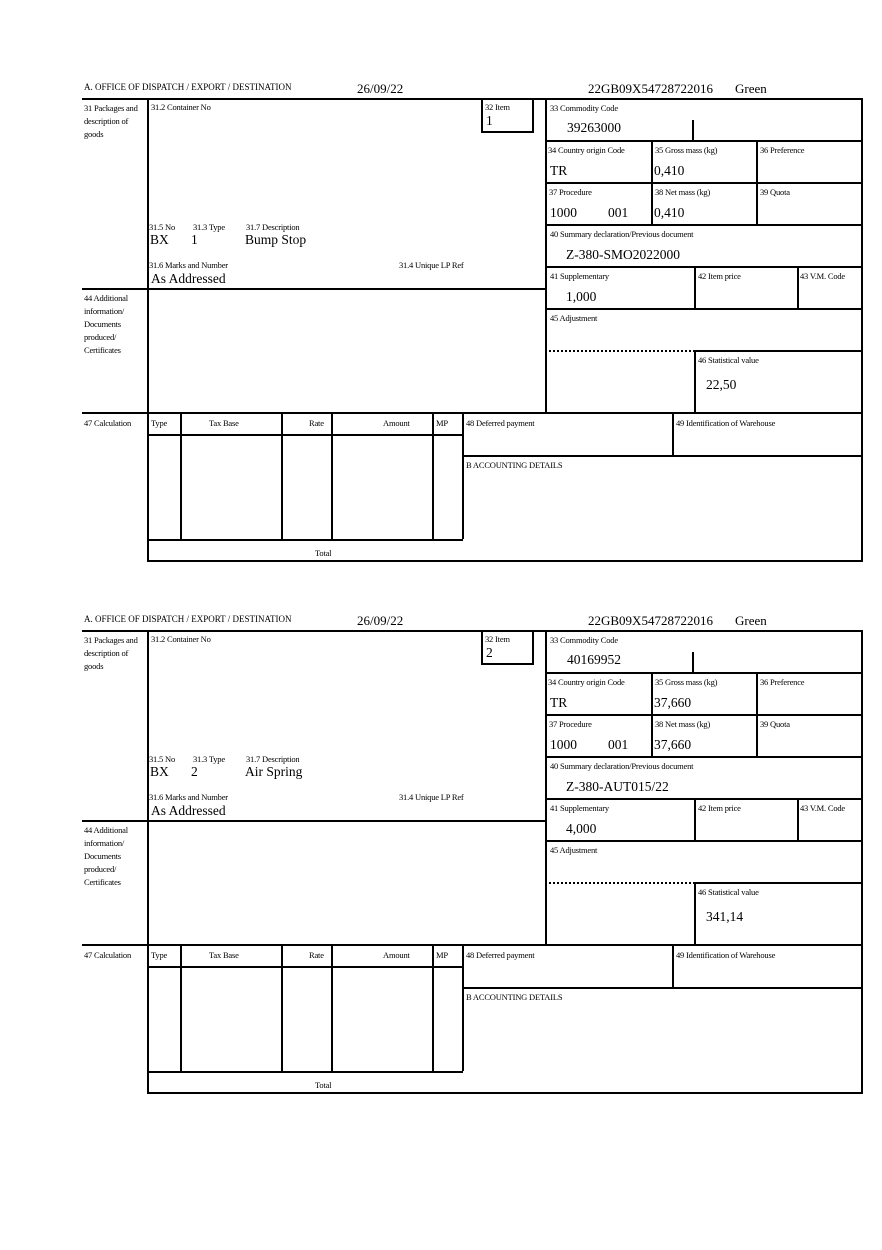  Describe the element at coordinates (623, 254) in the screenshot. I see `previous-document: Z-380-SMO2022000` at that location.